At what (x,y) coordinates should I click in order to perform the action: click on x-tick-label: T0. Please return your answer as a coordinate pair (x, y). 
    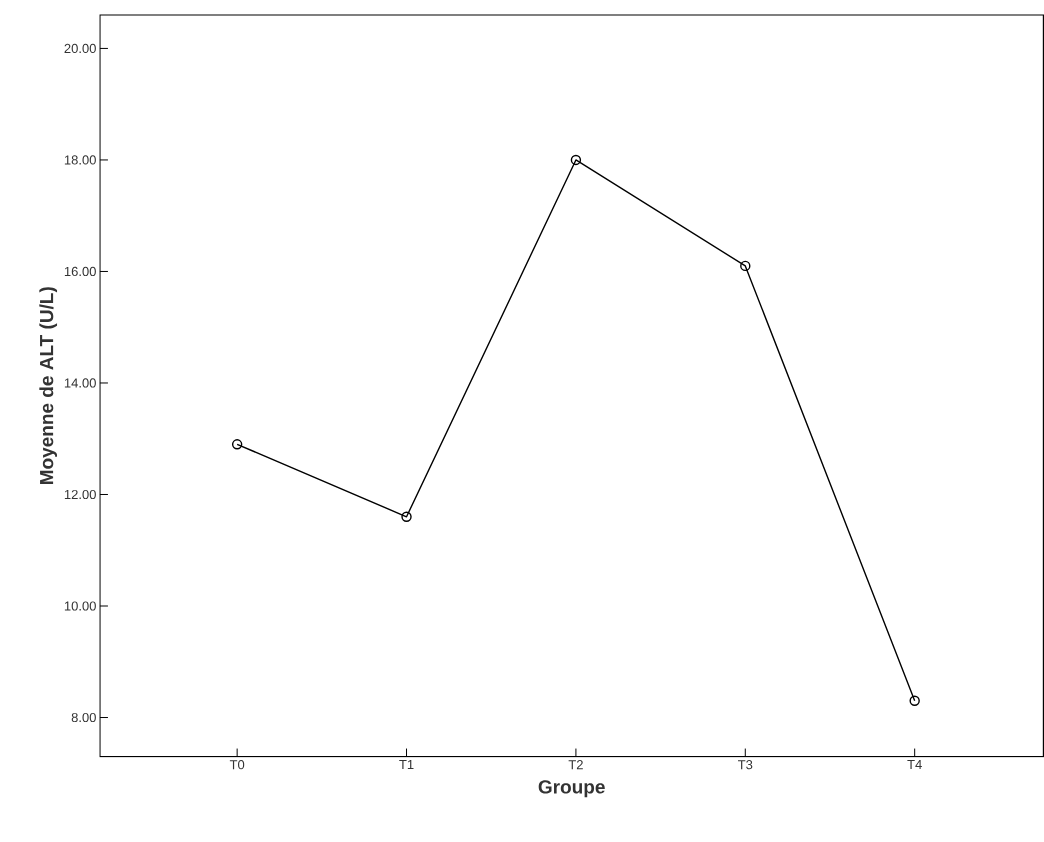
    Looking at the image, I should click on (237, 765).